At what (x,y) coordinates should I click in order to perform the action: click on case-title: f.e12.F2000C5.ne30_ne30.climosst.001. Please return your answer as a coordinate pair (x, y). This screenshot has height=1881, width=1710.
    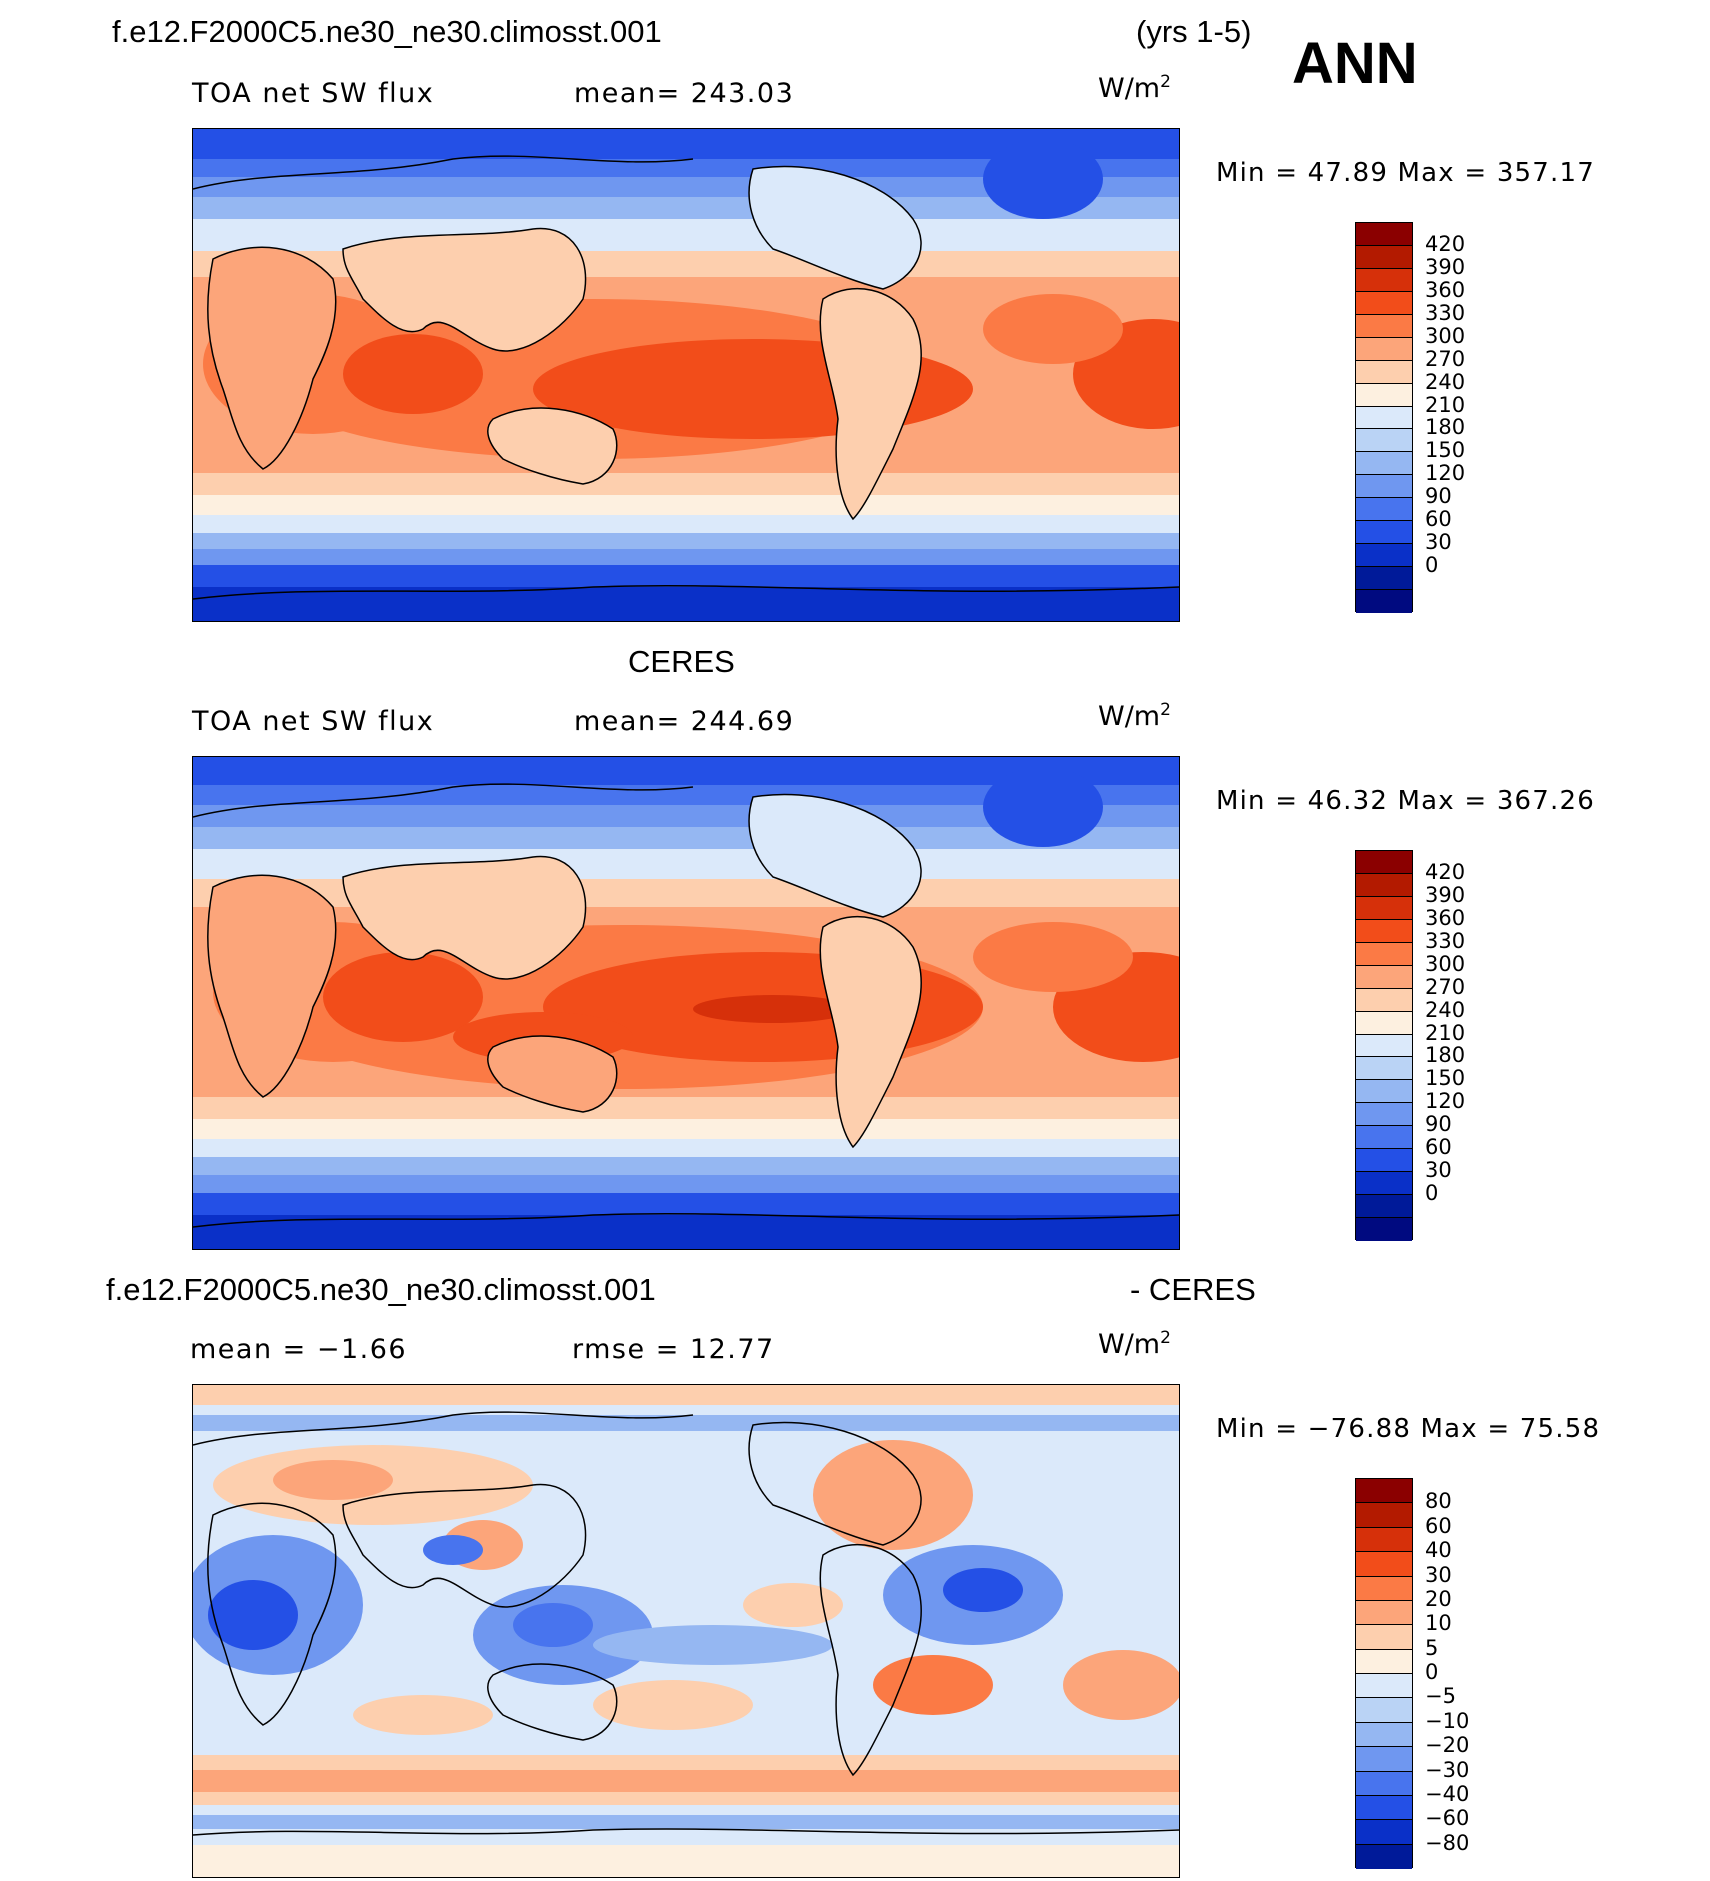
    Looking at the image, I should click on (387, 31).